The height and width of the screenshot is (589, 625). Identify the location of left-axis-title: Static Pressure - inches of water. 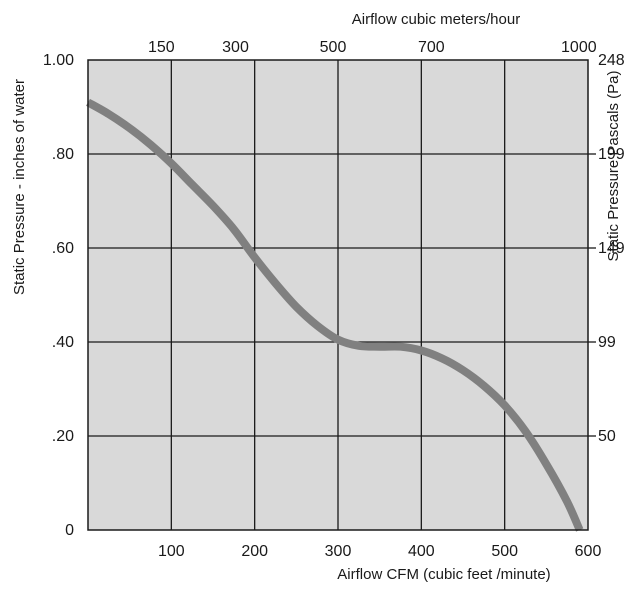
(19, 187).